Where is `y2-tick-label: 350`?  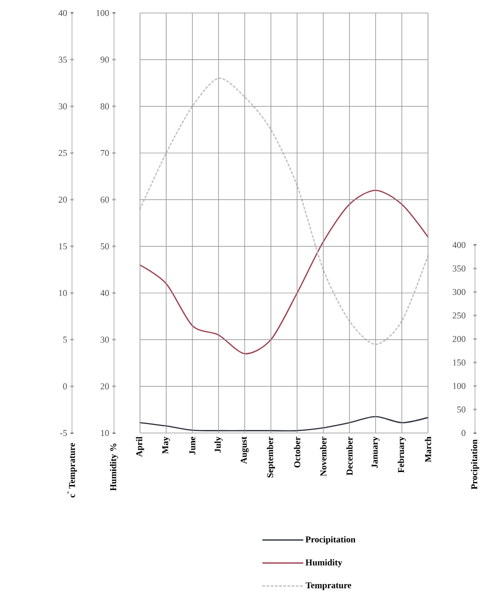
y2-tick-label: 350 is located at coordinates (459, 268).